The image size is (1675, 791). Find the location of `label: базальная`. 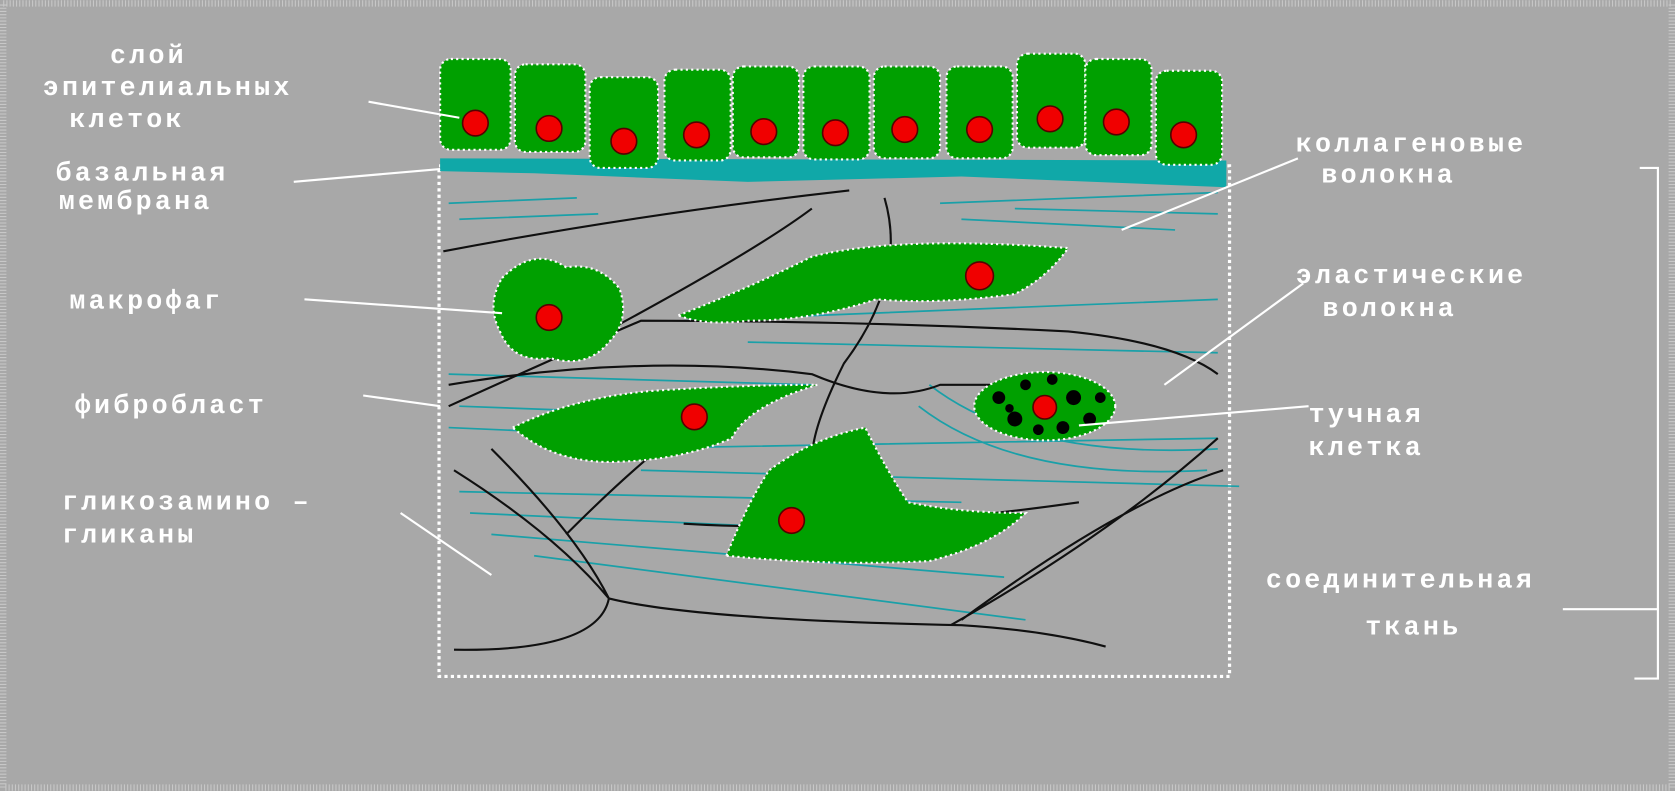

label: базальная is located at coordinates (142, 174).